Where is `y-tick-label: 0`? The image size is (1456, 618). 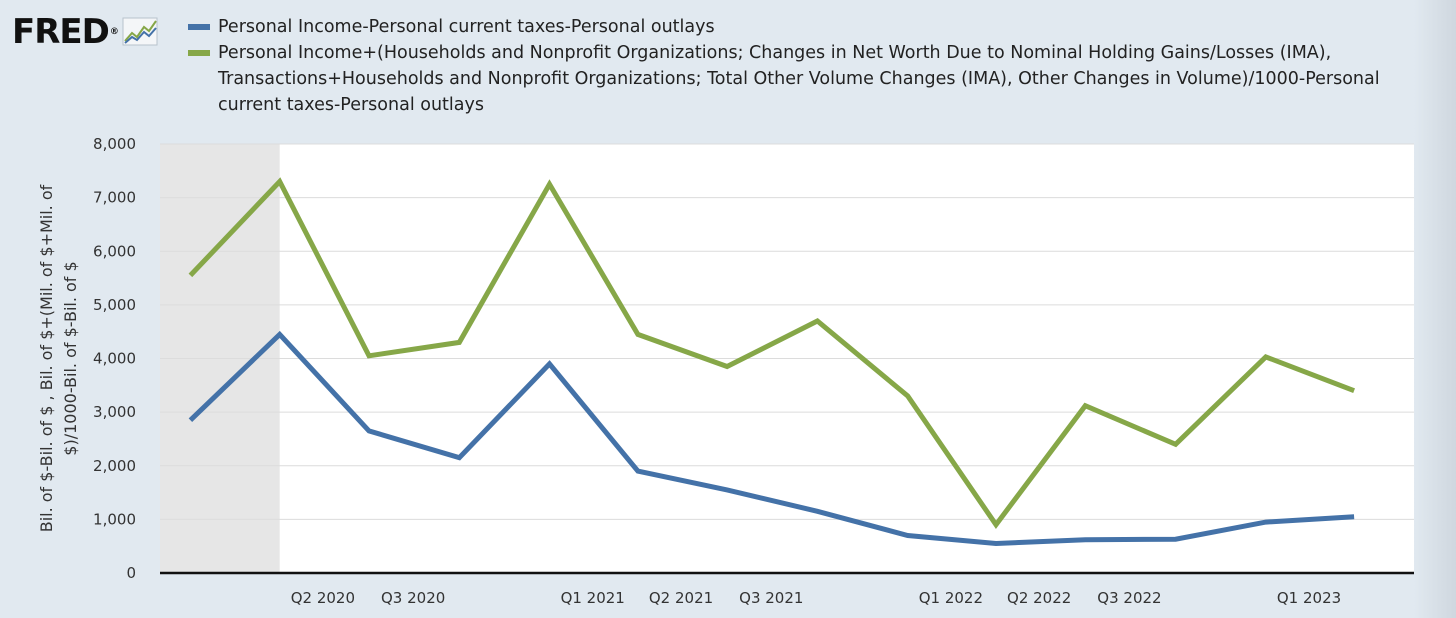 y-tick-label: 0 is located at coordinates (131, 573).